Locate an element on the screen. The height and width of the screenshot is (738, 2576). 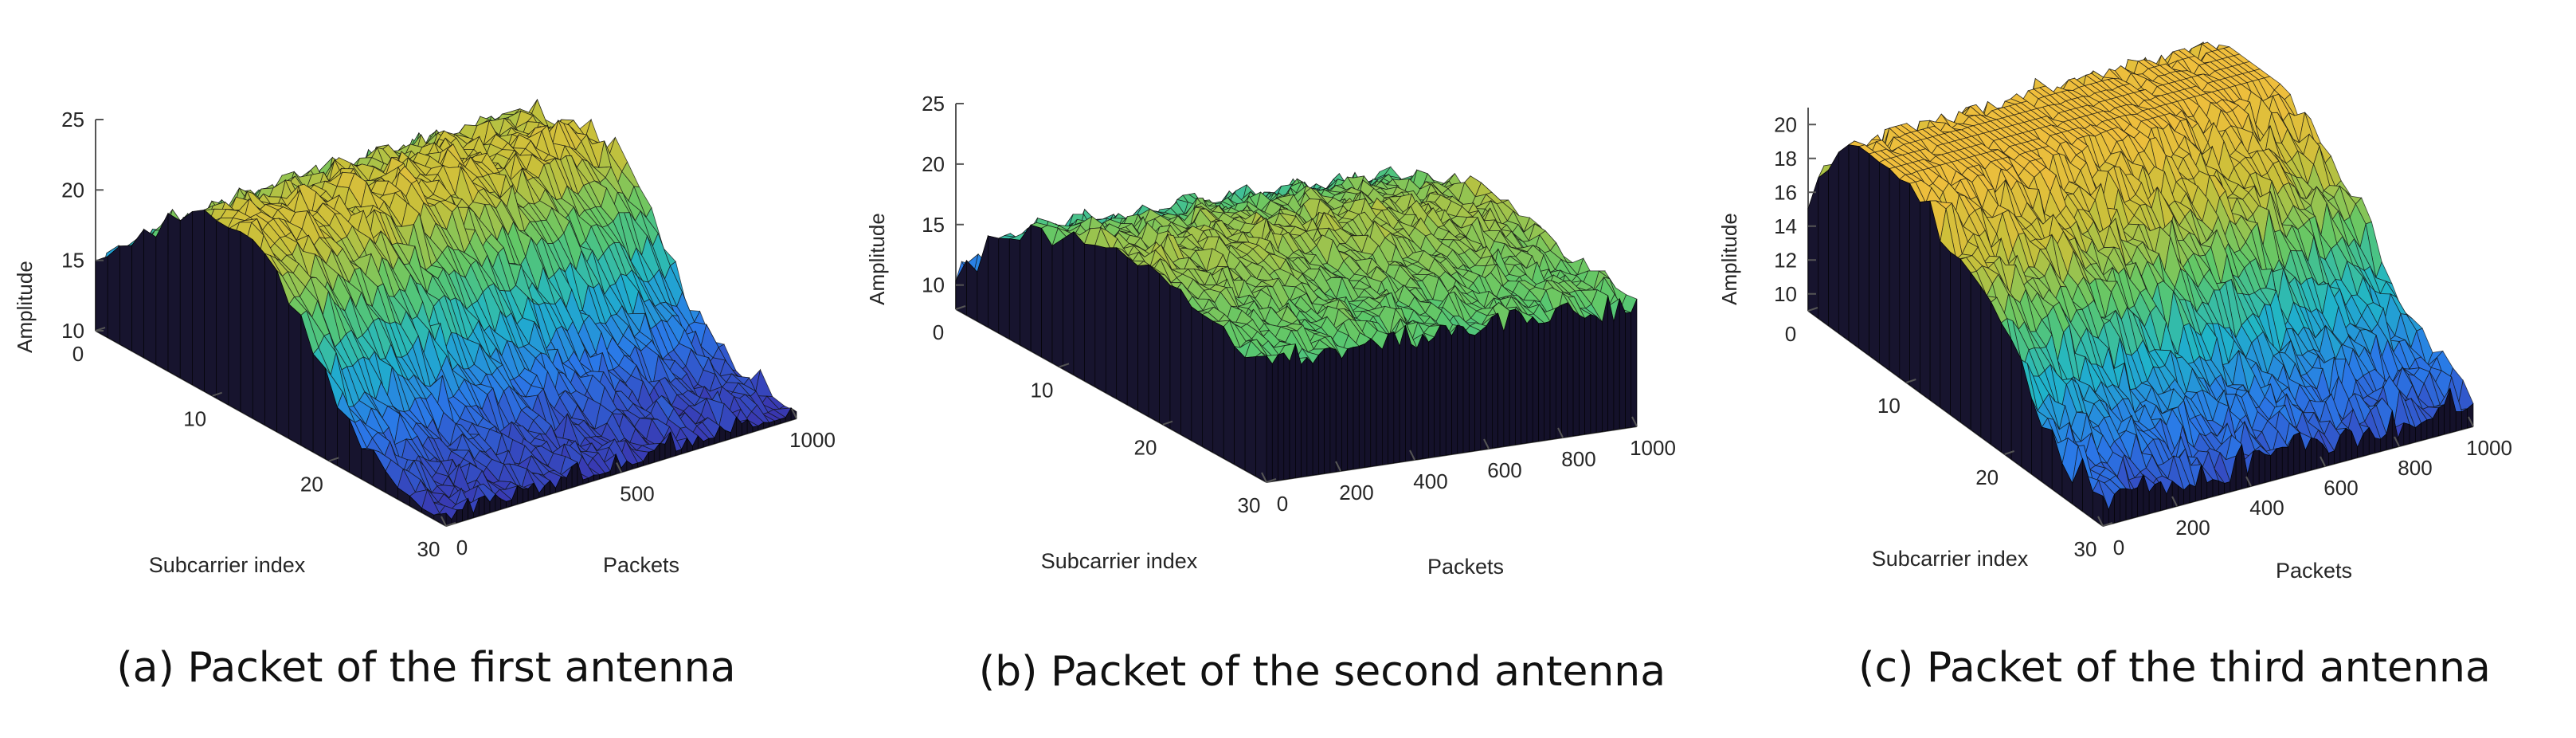
x-tick-label: 600 is located at coordinates (1504, 470).